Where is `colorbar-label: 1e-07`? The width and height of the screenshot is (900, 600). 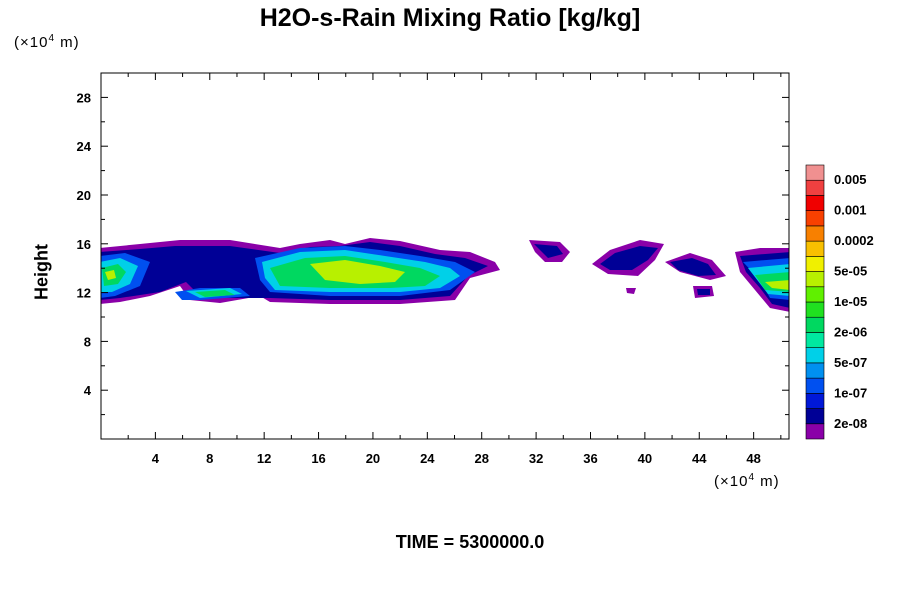
colorbar-label: 1e-07 is located at coordinates (850, 392).